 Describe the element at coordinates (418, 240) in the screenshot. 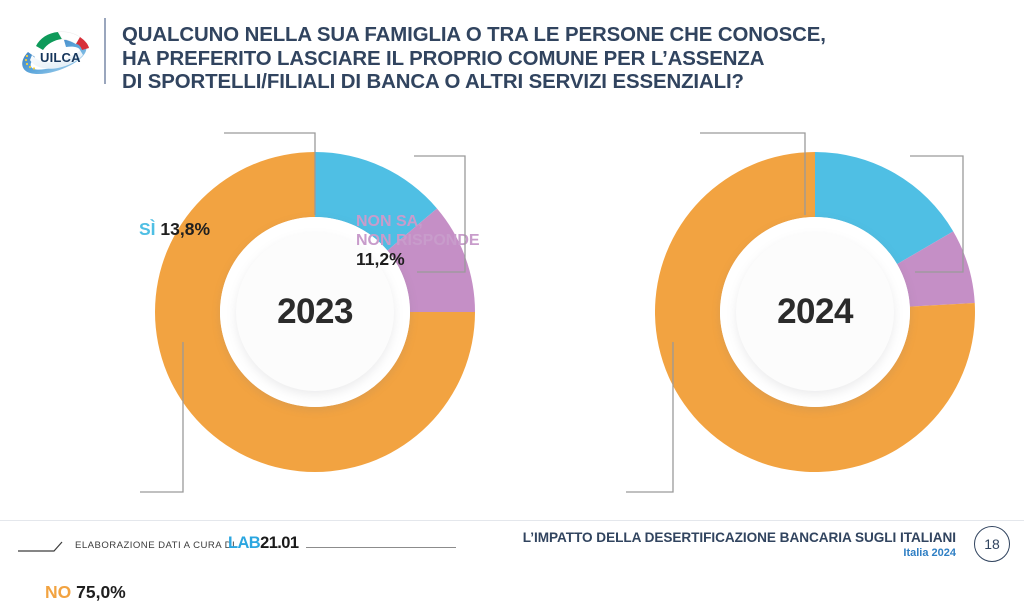

I see `label-non-sa-line2-2023: NON RISPONDE` at that location.